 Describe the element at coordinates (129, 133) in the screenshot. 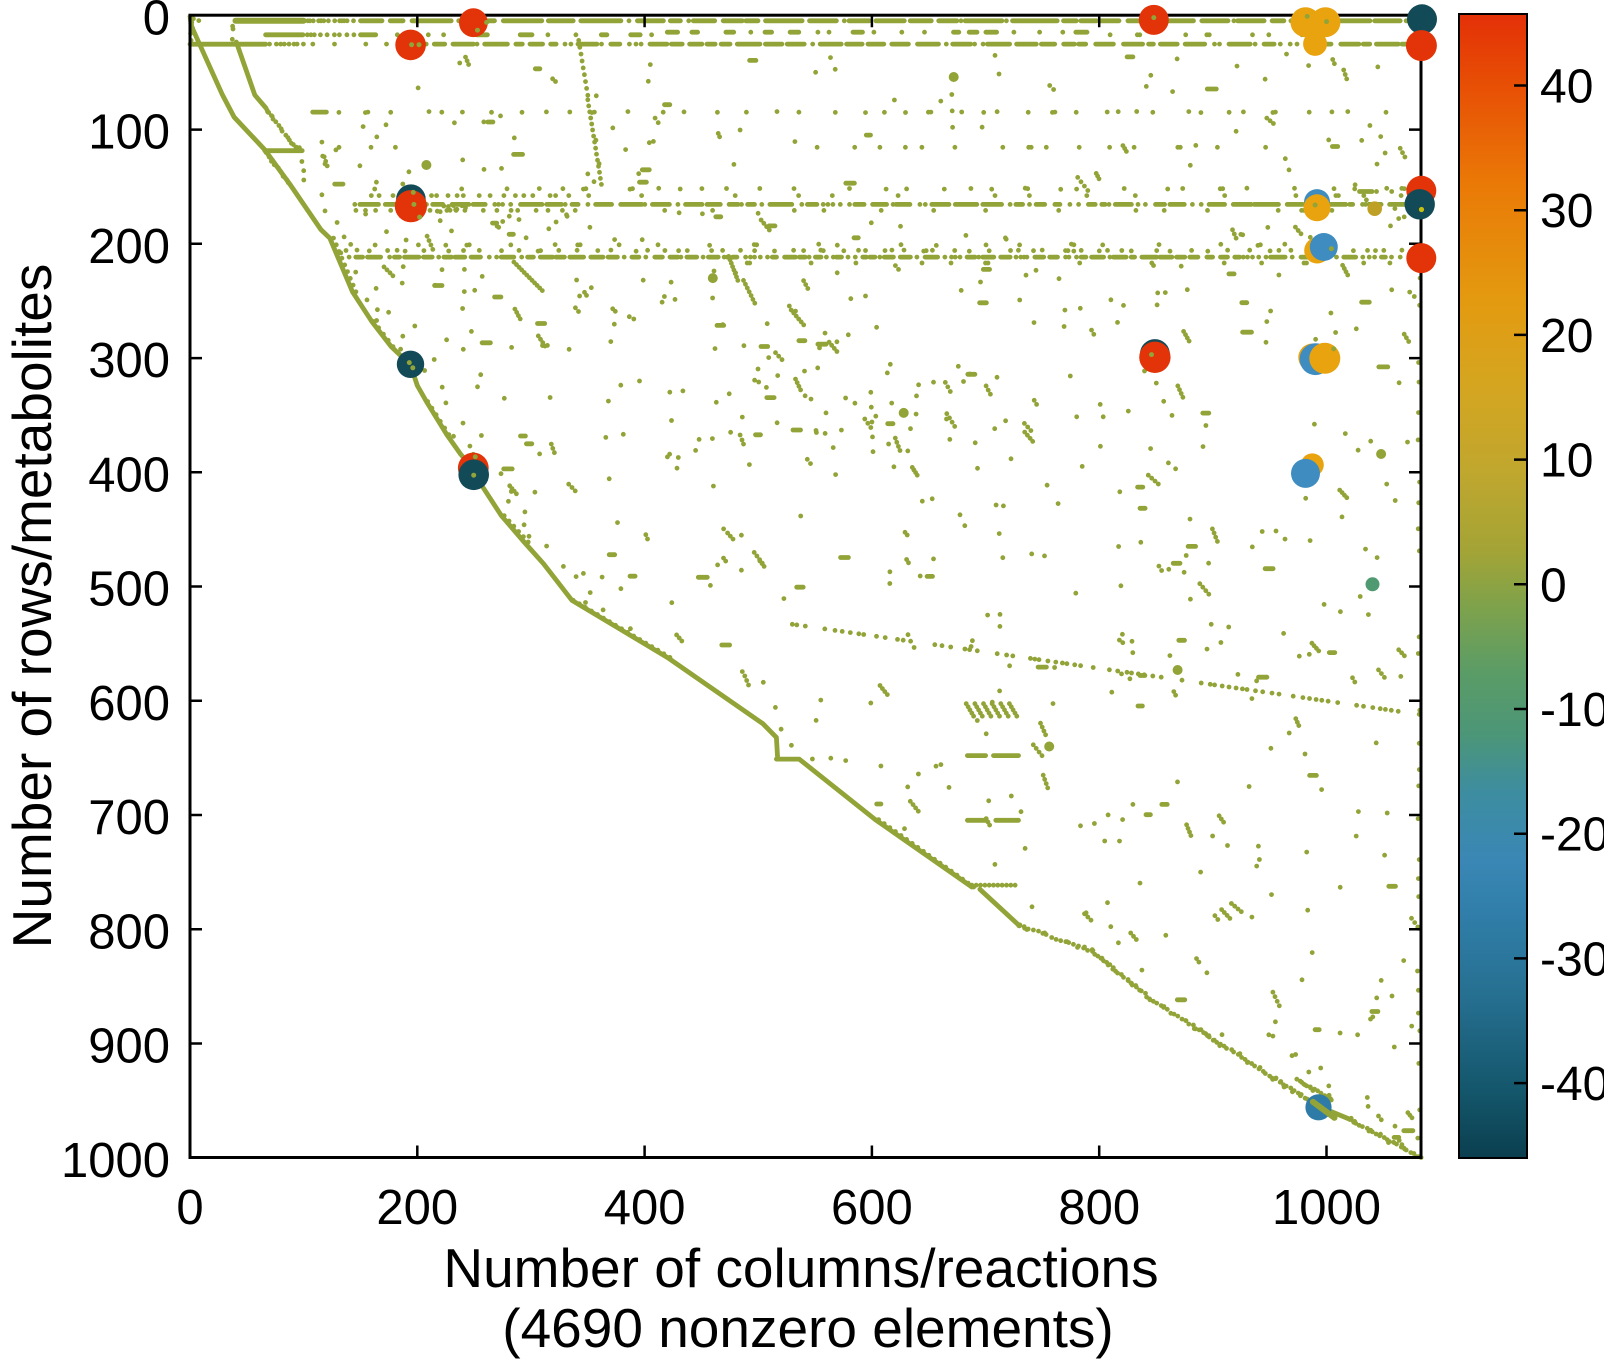

I see `svg-text: 100` at that location.